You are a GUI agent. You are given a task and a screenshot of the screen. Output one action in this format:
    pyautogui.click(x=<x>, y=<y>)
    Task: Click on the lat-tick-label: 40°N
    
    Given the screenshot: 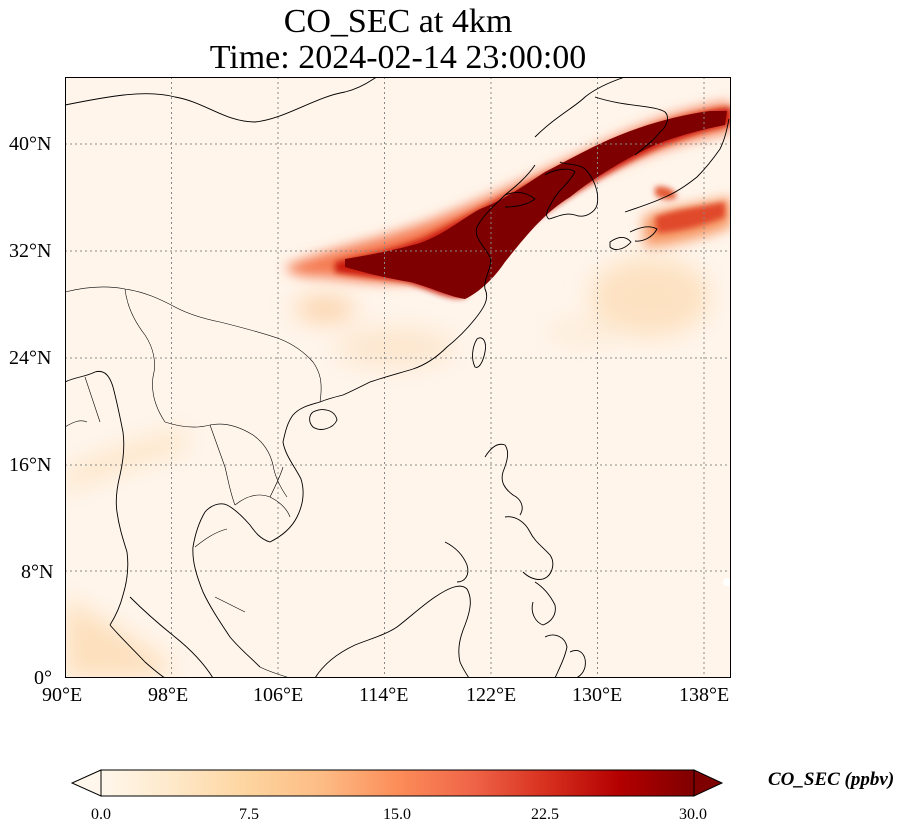 What is the action you would take?
    pyautogui.click(x=30, y=144)
    